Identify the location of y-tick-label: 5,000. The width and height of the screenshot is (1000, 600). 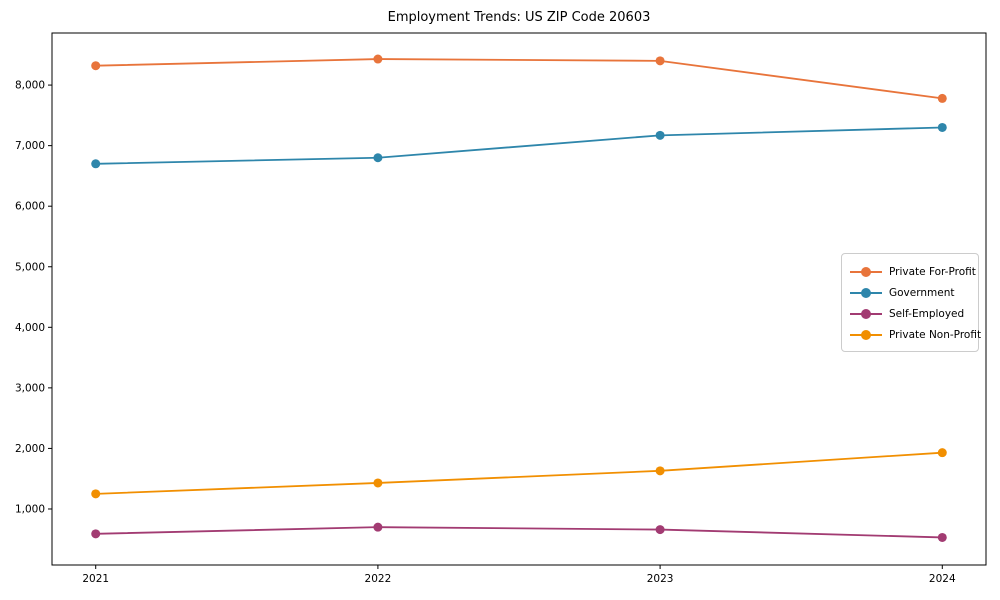
(30, 267).